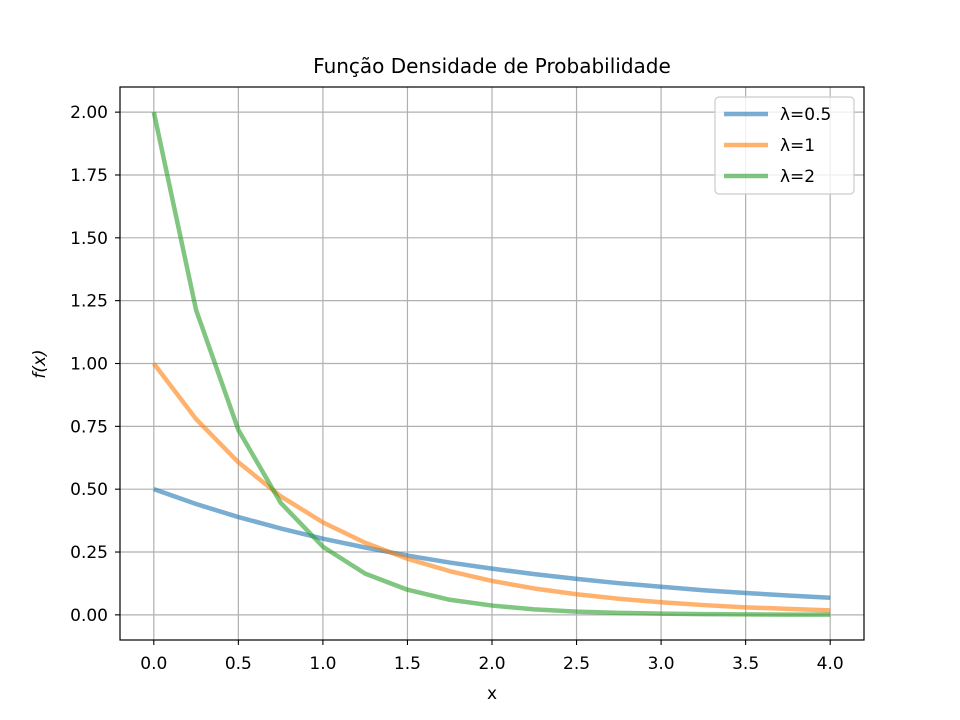 The image size is (960, 720). I want to click on x-tick-label: 0.5, so click(238, 664).